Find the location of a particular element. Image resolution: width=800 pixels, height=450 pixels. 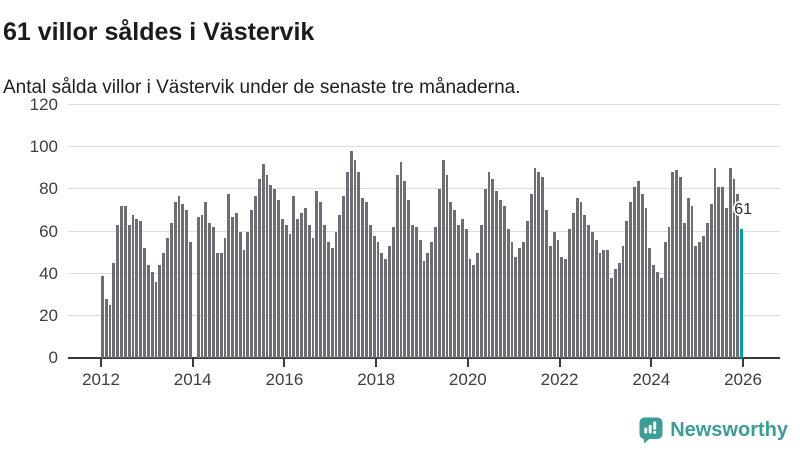

newsworthy-brand-link: Newsworthy is located at coordinates (713, 430).